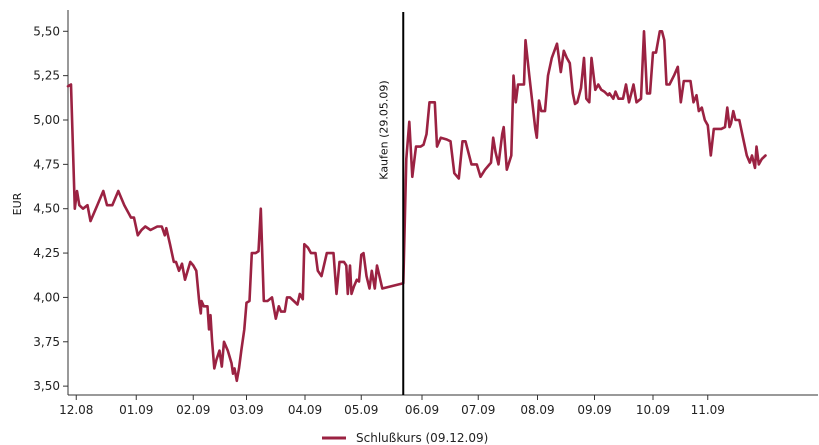  I want to click on x-tick-label: 05.09, so click(361, 410).